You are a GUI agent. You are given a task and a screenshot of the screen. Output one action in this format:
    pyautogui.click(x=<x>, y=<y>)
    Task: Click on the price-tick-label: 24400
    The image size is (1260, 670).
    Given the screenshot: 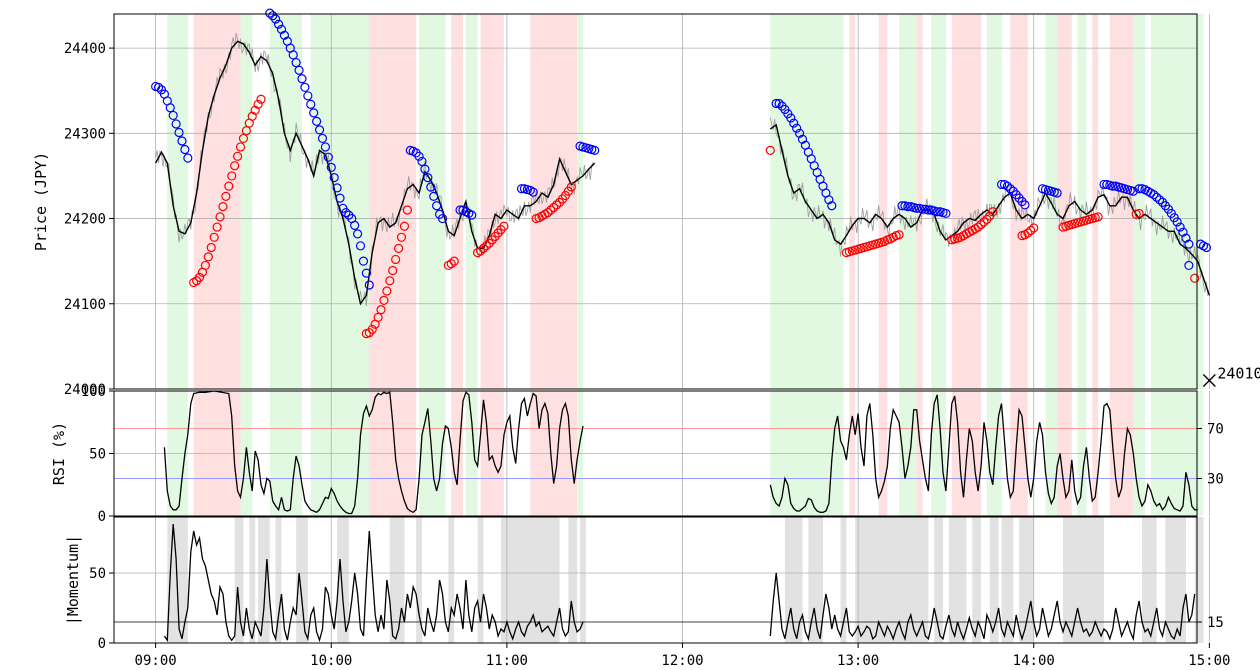 What is the action you would take?
    pyautogui.click(x=85, y=49)
    